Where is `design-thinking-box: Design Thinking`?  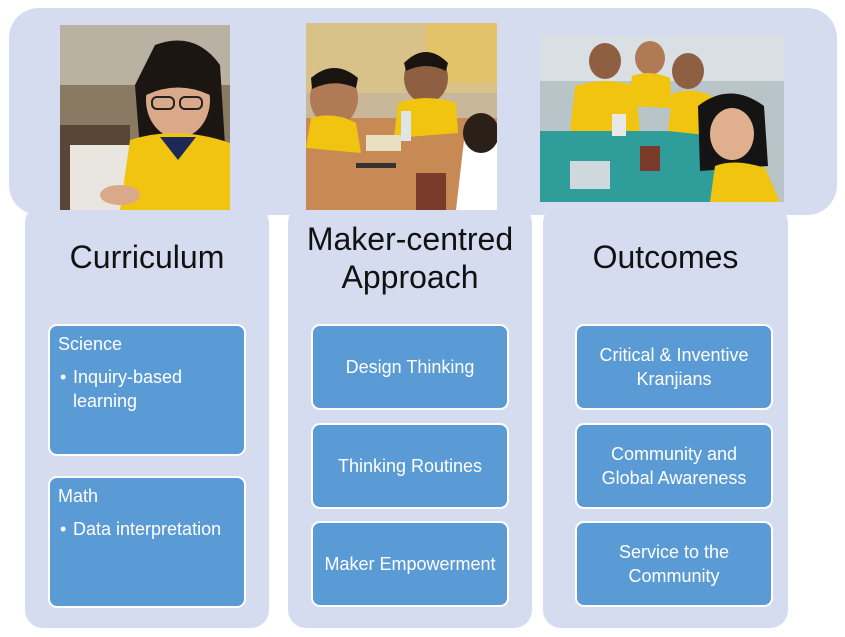 design-thinking-box: Design Thinking is located at coordinates (410, 367).